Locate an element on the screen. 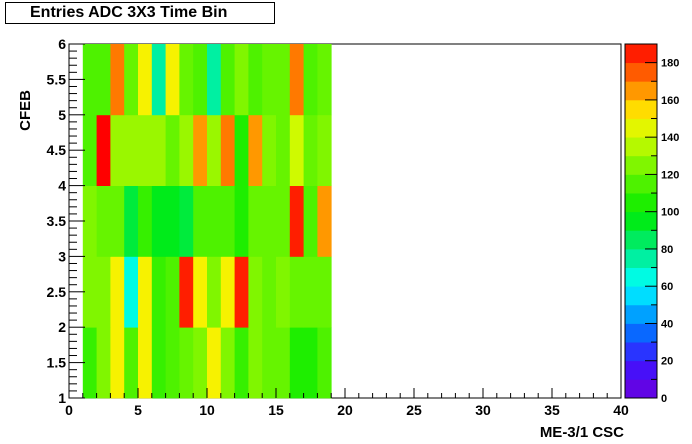  x-axis: 0 5 10 15 20 25 30 35 40 is located at coordinates (347, 403).